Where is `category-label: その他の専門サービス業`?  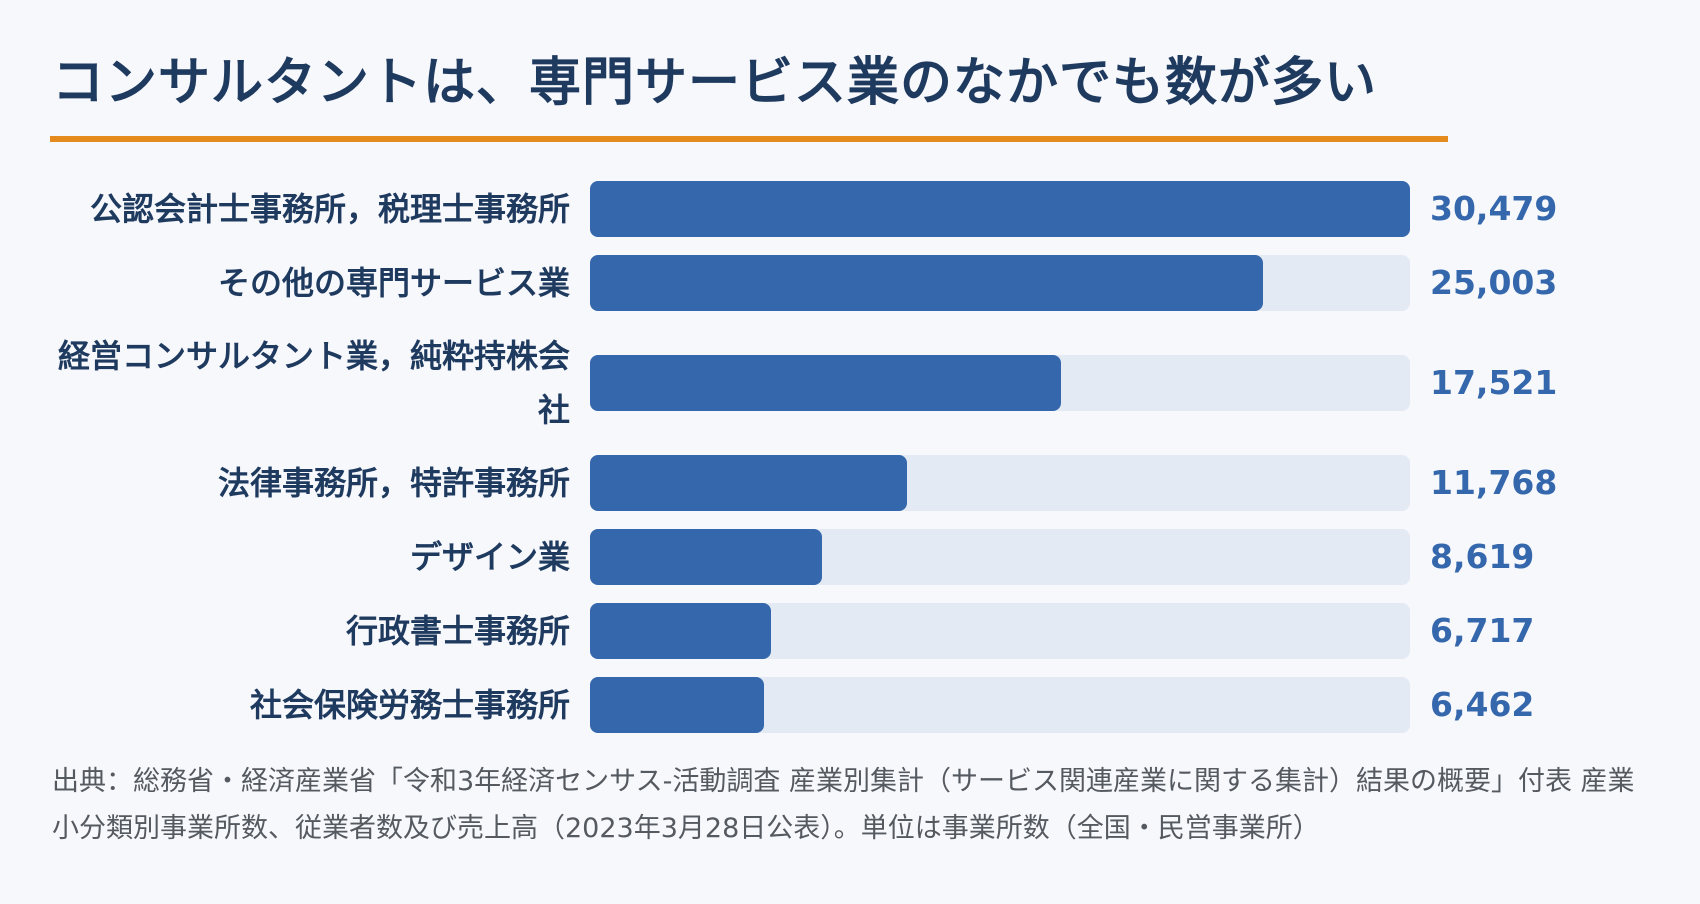 category-label: その他の専門サービス業 is located at coordinates (393, 283).